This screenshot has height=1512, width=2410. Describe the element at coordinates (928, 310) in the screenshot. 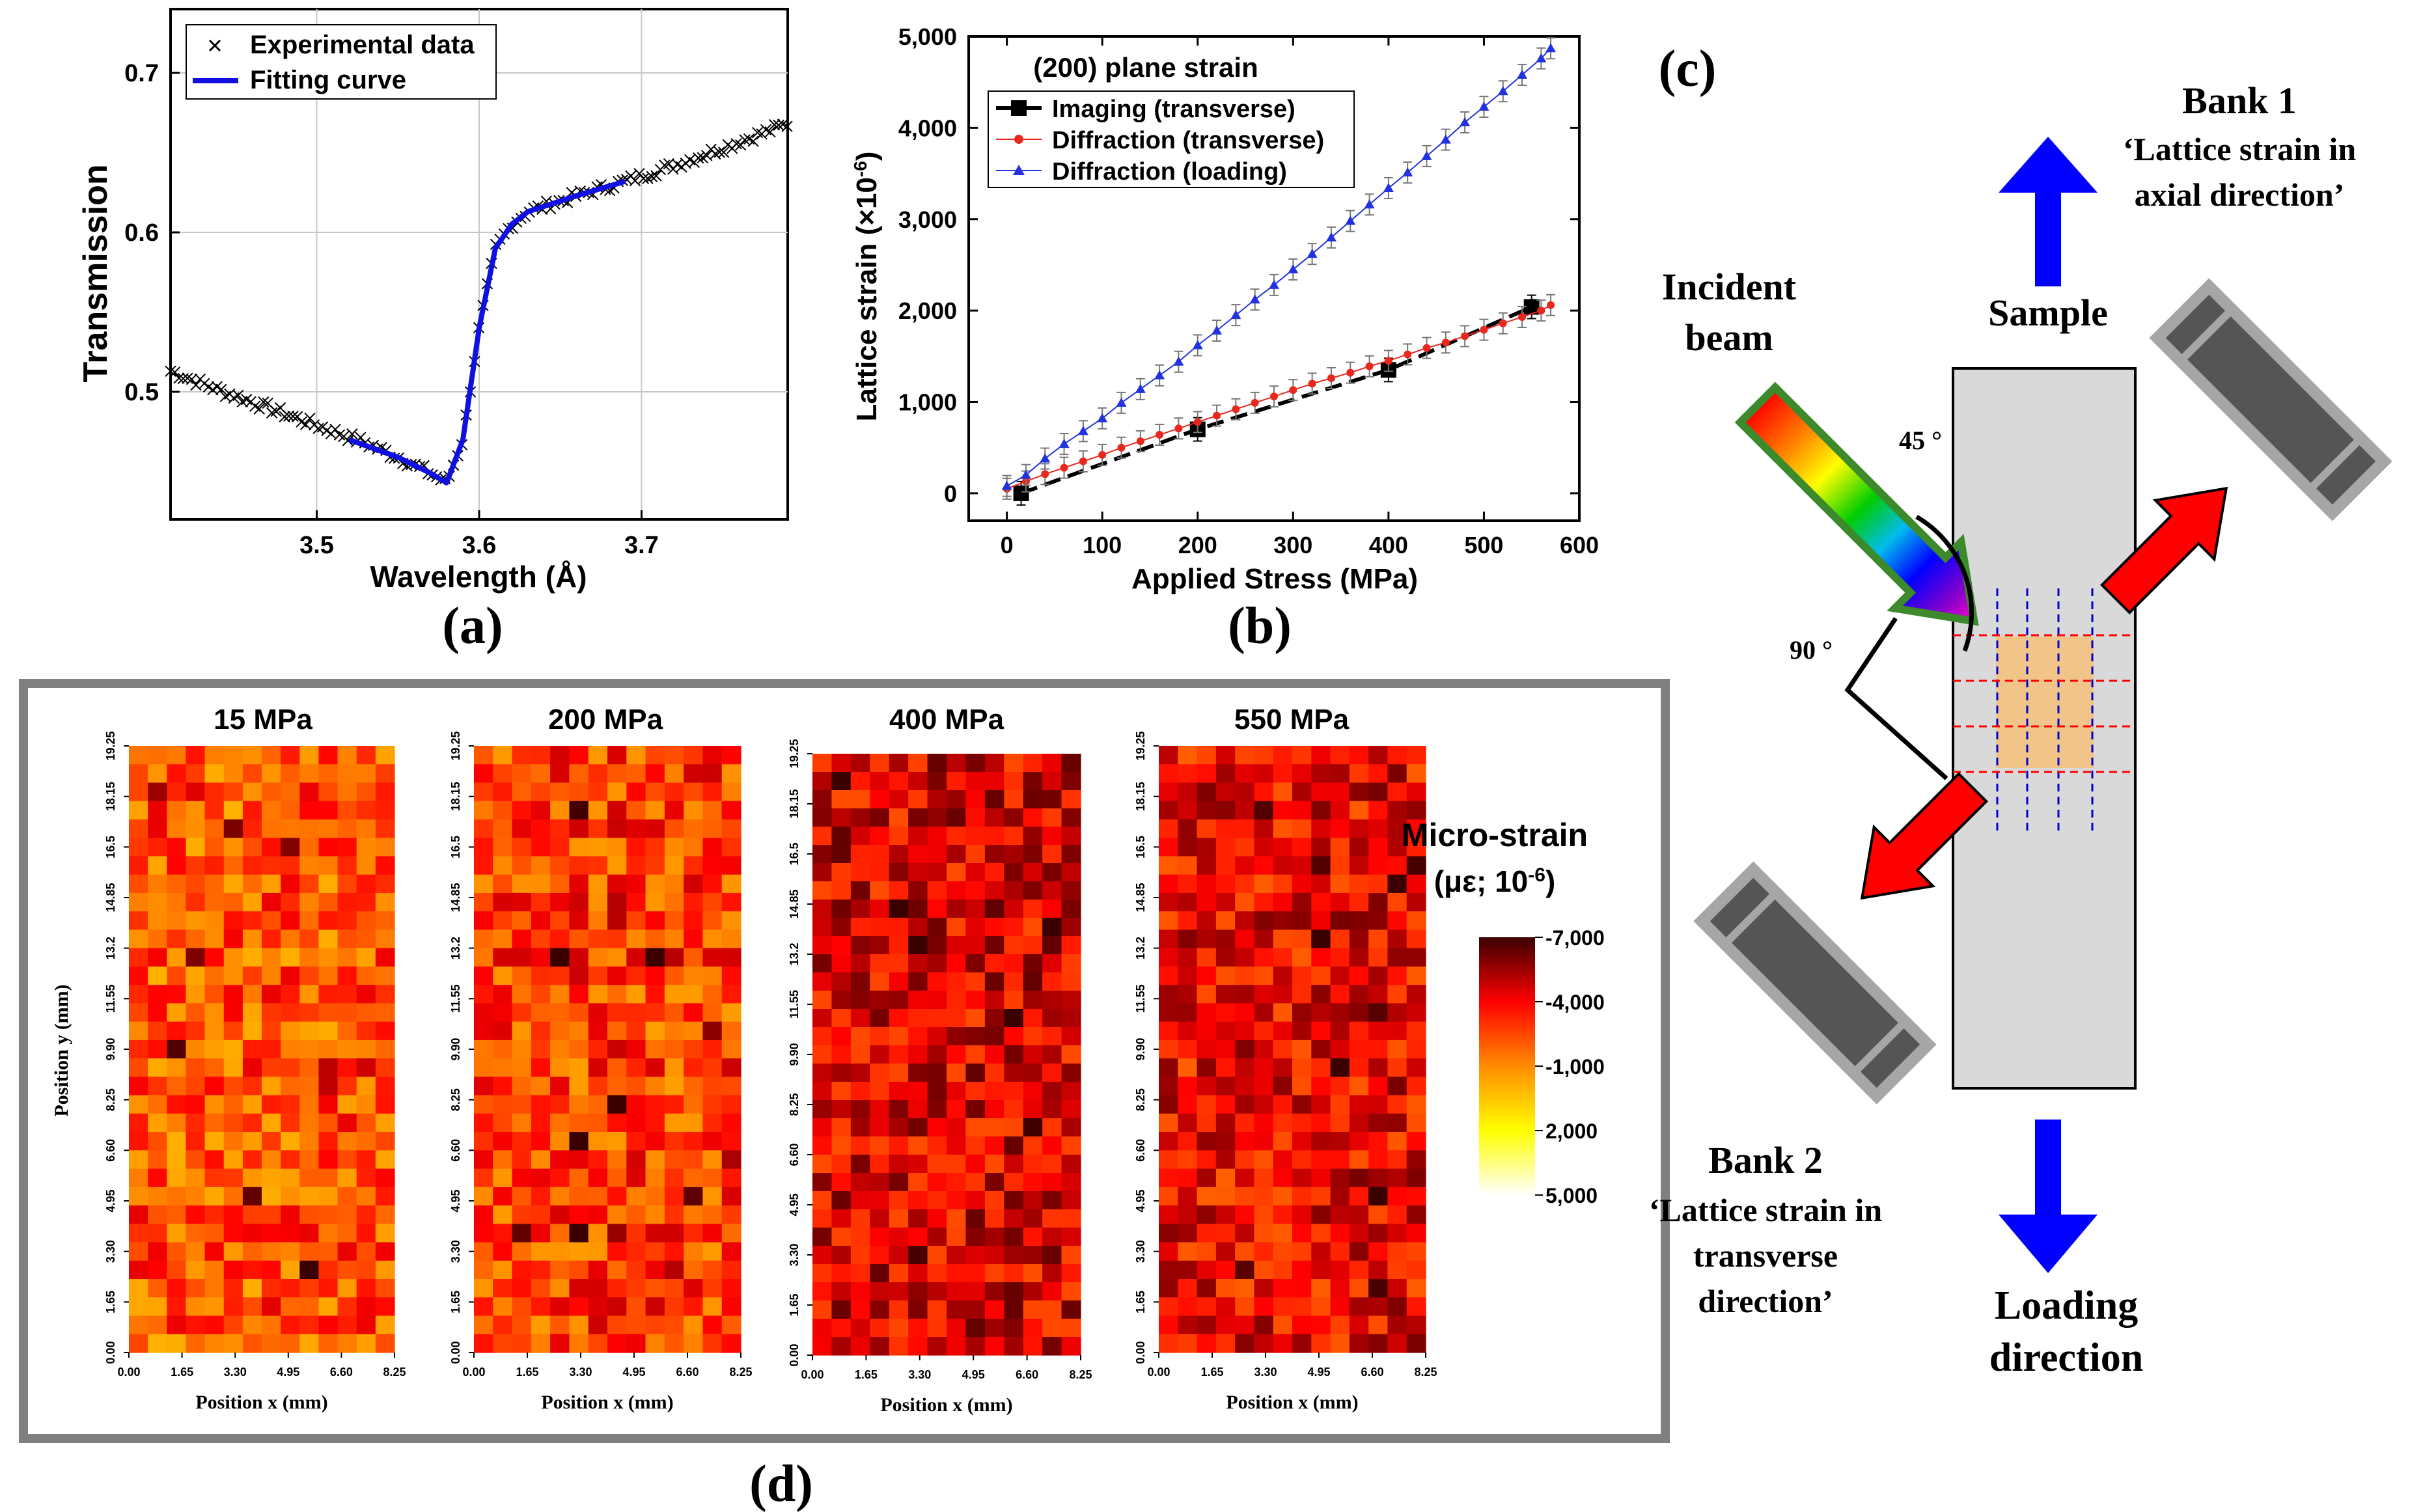

I see `b-ytick-label: 2,000` at that location.